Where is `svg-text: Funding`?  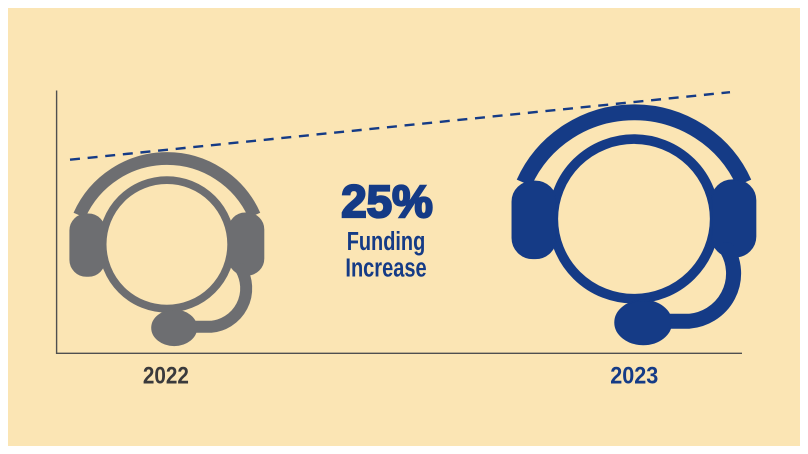
svg-text: Funding is located at coordinates (386, 242).